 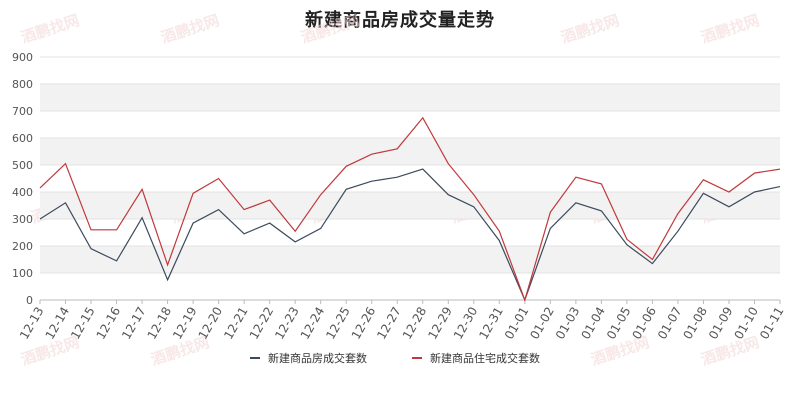 I want to click on x-tick-label: 12-22, so click(x=262, y=323).